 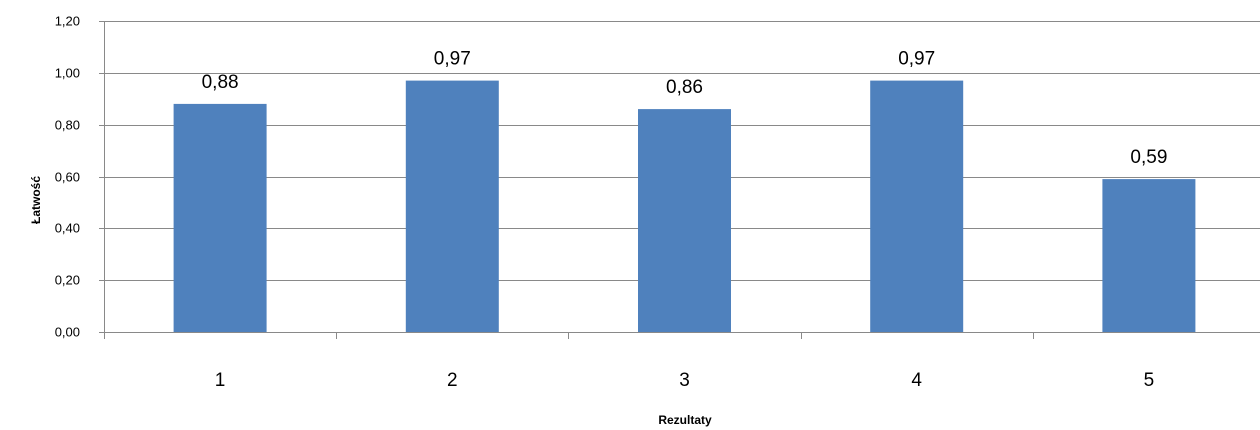 I want to click on x-tick-label: 1, so click(x=220, y=380).